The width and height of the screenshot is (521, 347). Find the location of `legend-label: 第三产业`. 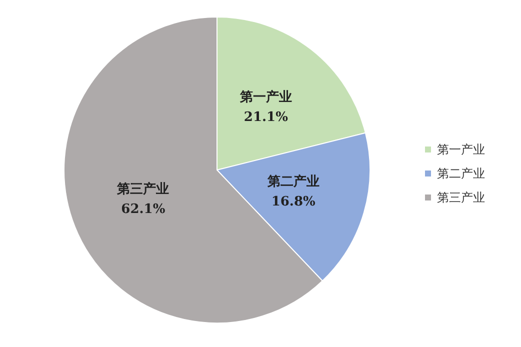

legend-label: 第三产业 is located at coordinates (461, 197).